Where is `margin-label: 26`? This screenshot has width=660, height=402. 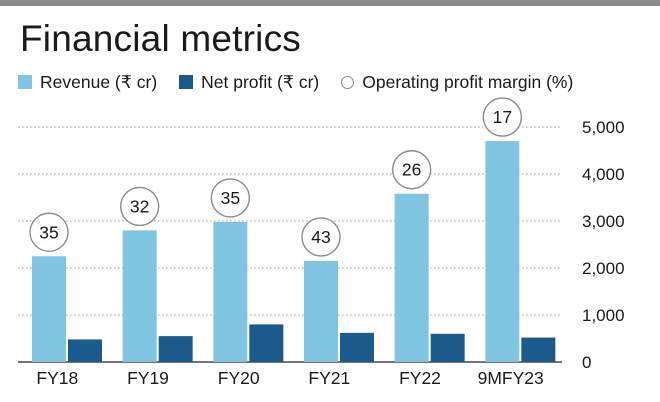
margin-label: 26 is located at coordinates (411, 170).